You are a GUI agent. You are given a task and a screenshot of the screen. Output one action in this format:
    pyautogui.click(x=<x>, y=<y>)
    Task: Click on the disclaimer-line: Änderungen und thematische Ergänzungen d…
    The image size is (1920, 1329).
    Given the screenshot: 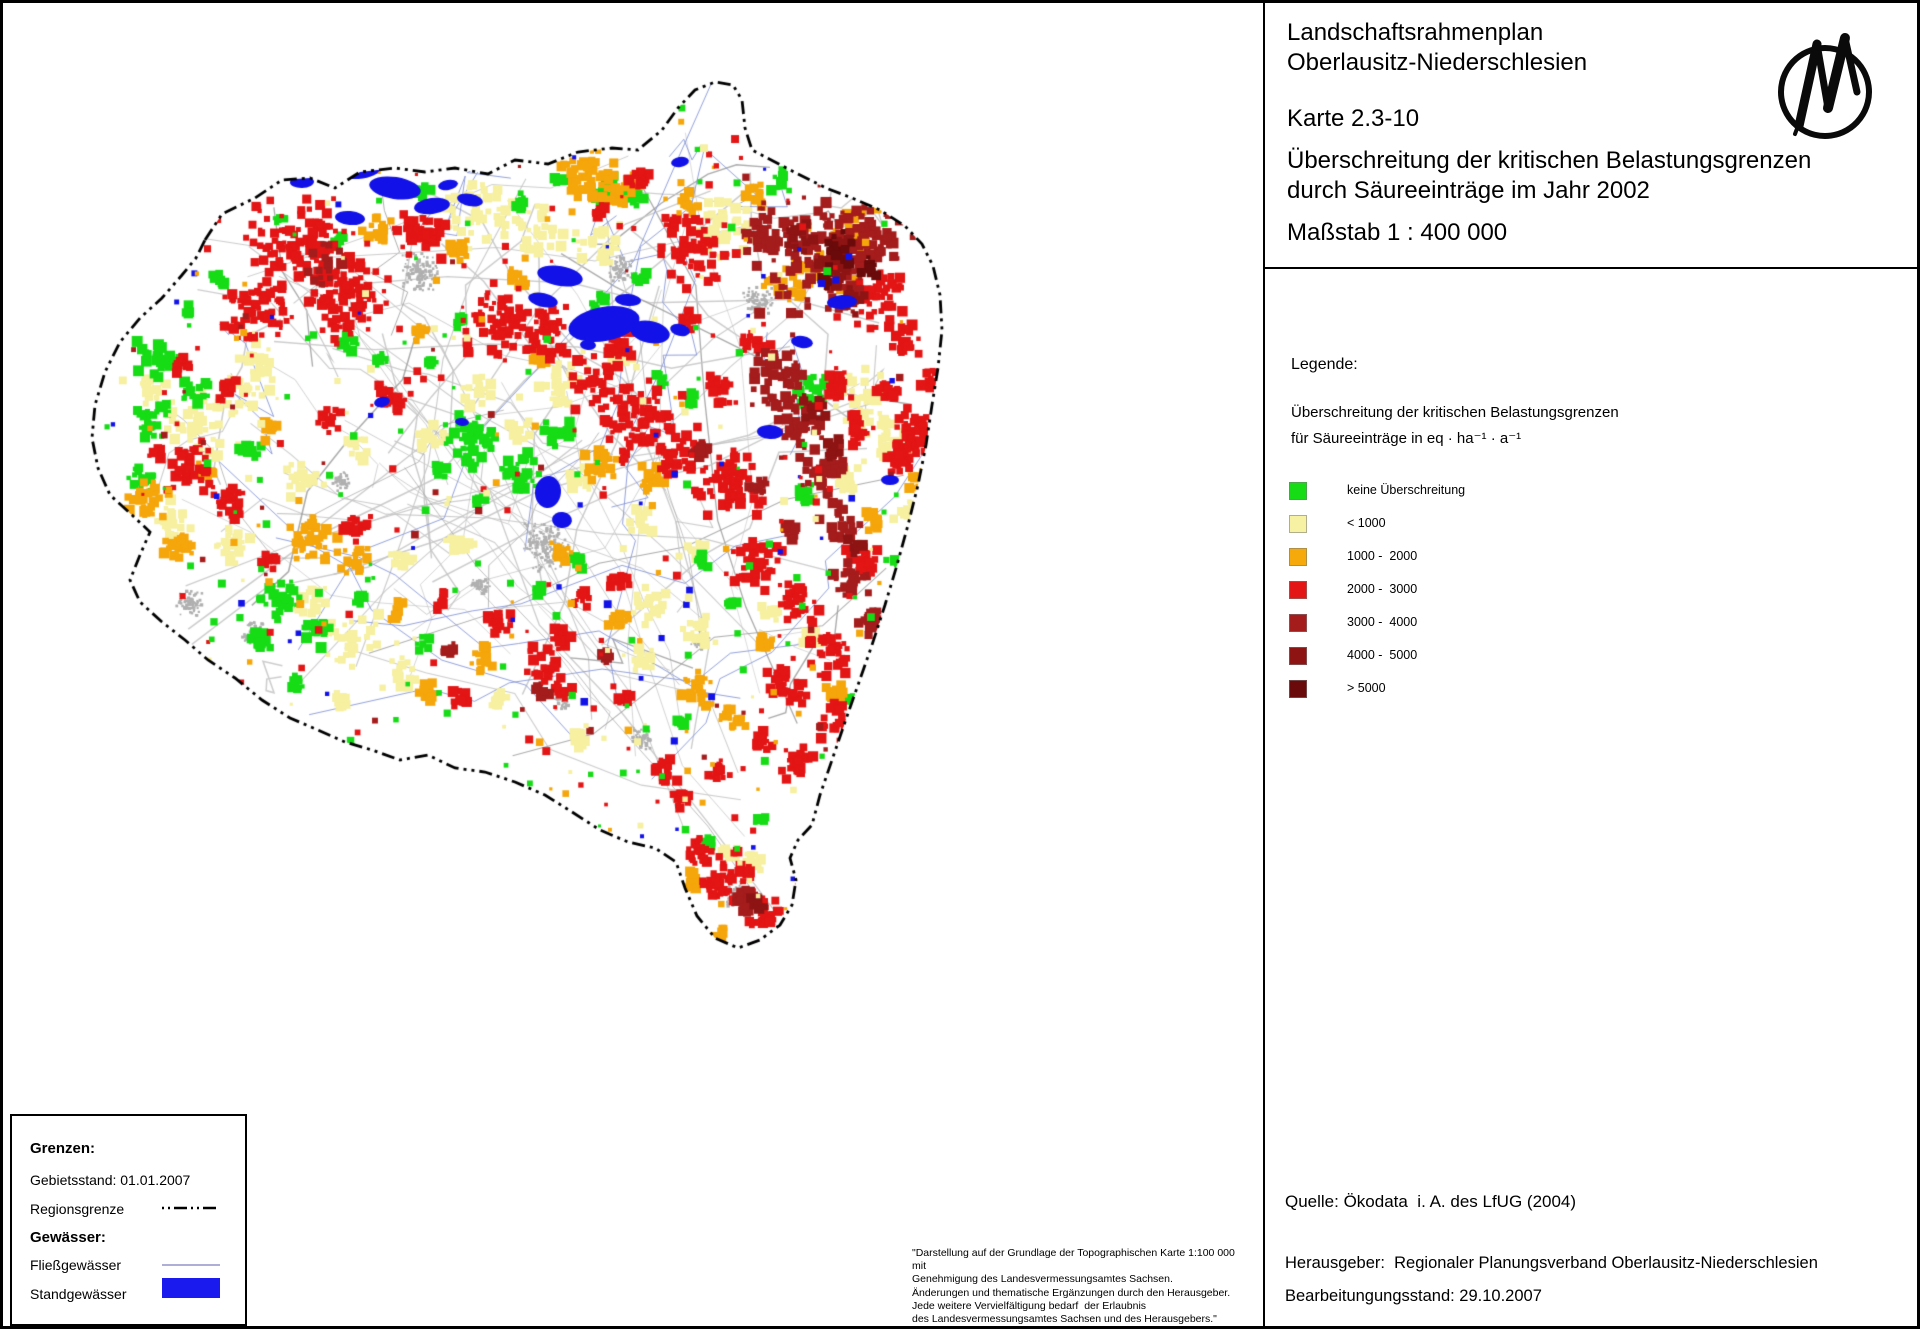 What is the action you would take?
    pyautogui.click(x=1071, y=1292)
    